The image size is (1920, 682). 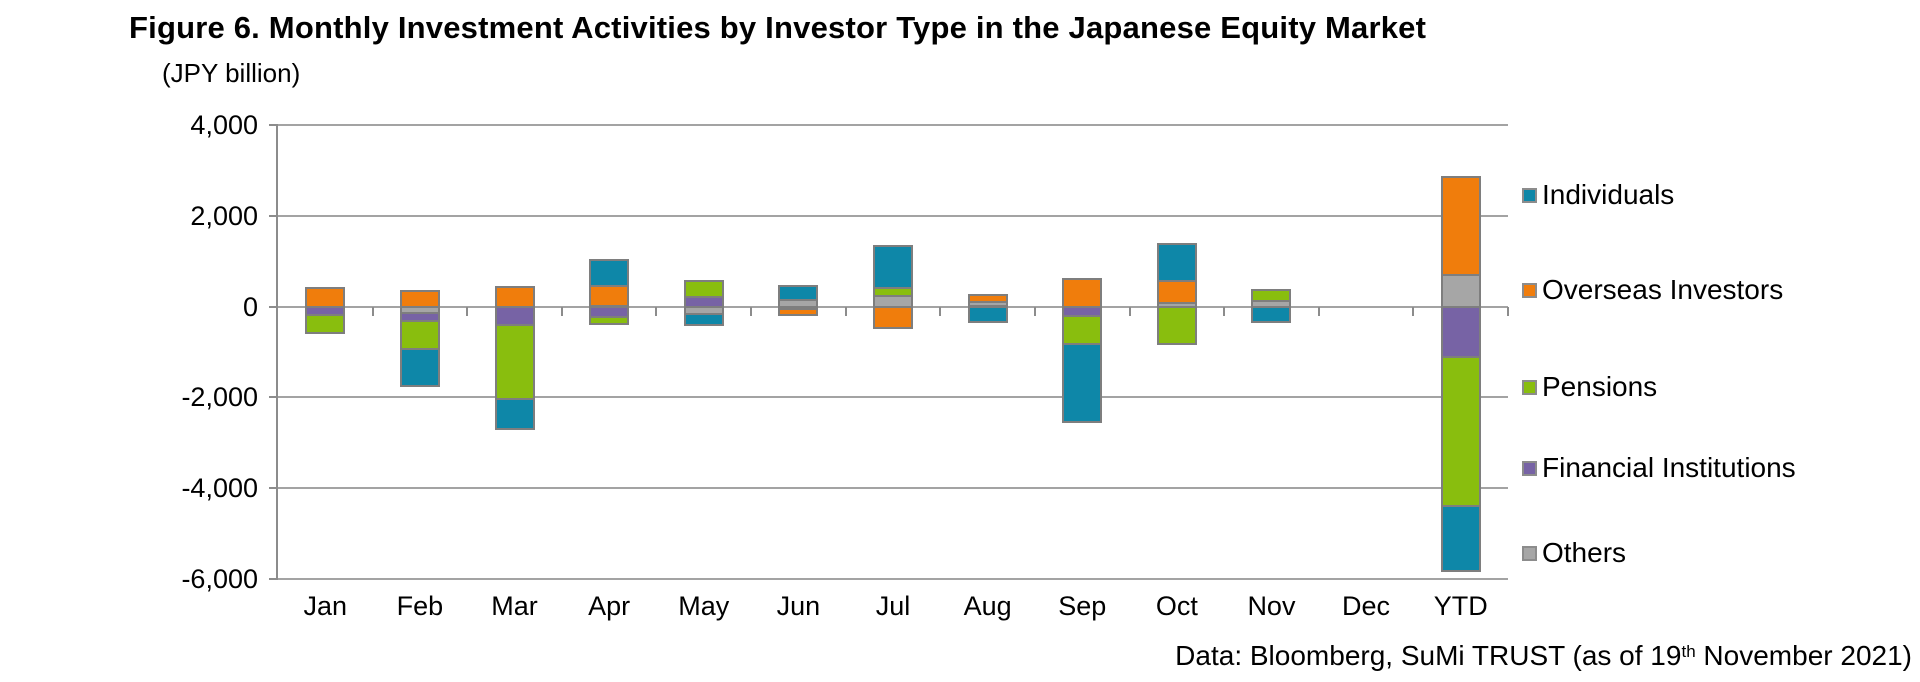 What do you see at coordinates (231, 73) in the screenshot?
I see `y-axis-unit-note: (JPY billion)` at bounding box center [231, 73].